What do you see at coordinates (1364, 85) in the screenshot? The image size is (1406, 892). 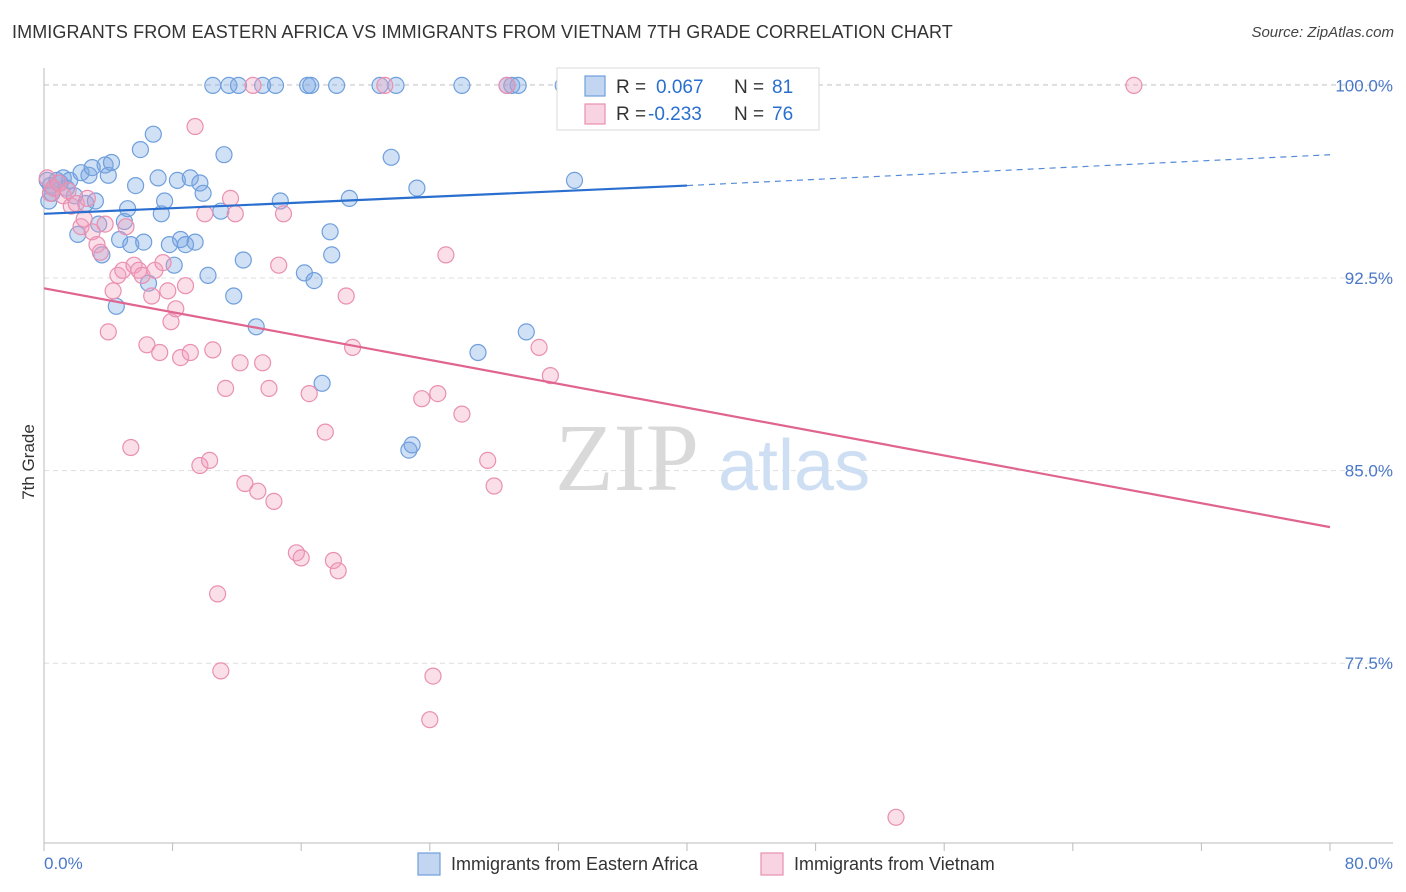 I see `y-tick-label: 100.0%` at bounding box center [1364, 85].